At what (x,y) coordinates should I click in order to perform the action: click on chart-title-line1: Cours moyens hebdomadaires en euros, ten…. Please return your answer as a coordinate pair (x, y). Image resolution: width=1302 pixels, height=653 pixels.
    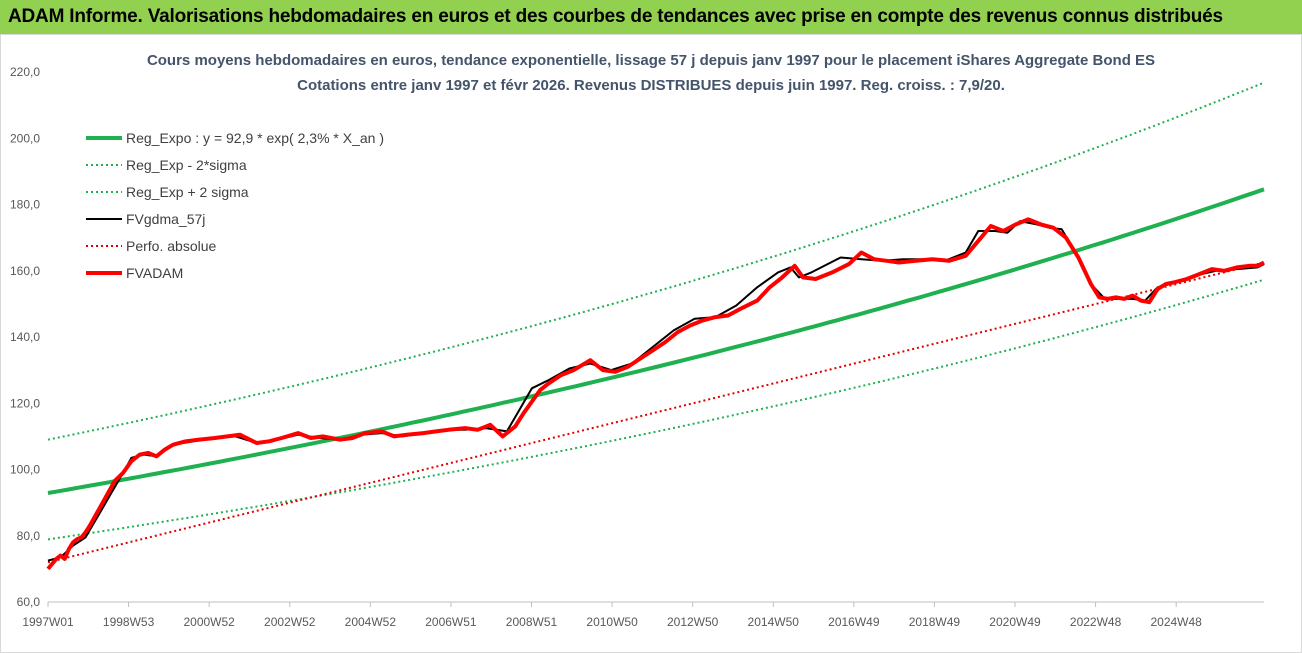
    Looking at the image, I should click on (651, 60).